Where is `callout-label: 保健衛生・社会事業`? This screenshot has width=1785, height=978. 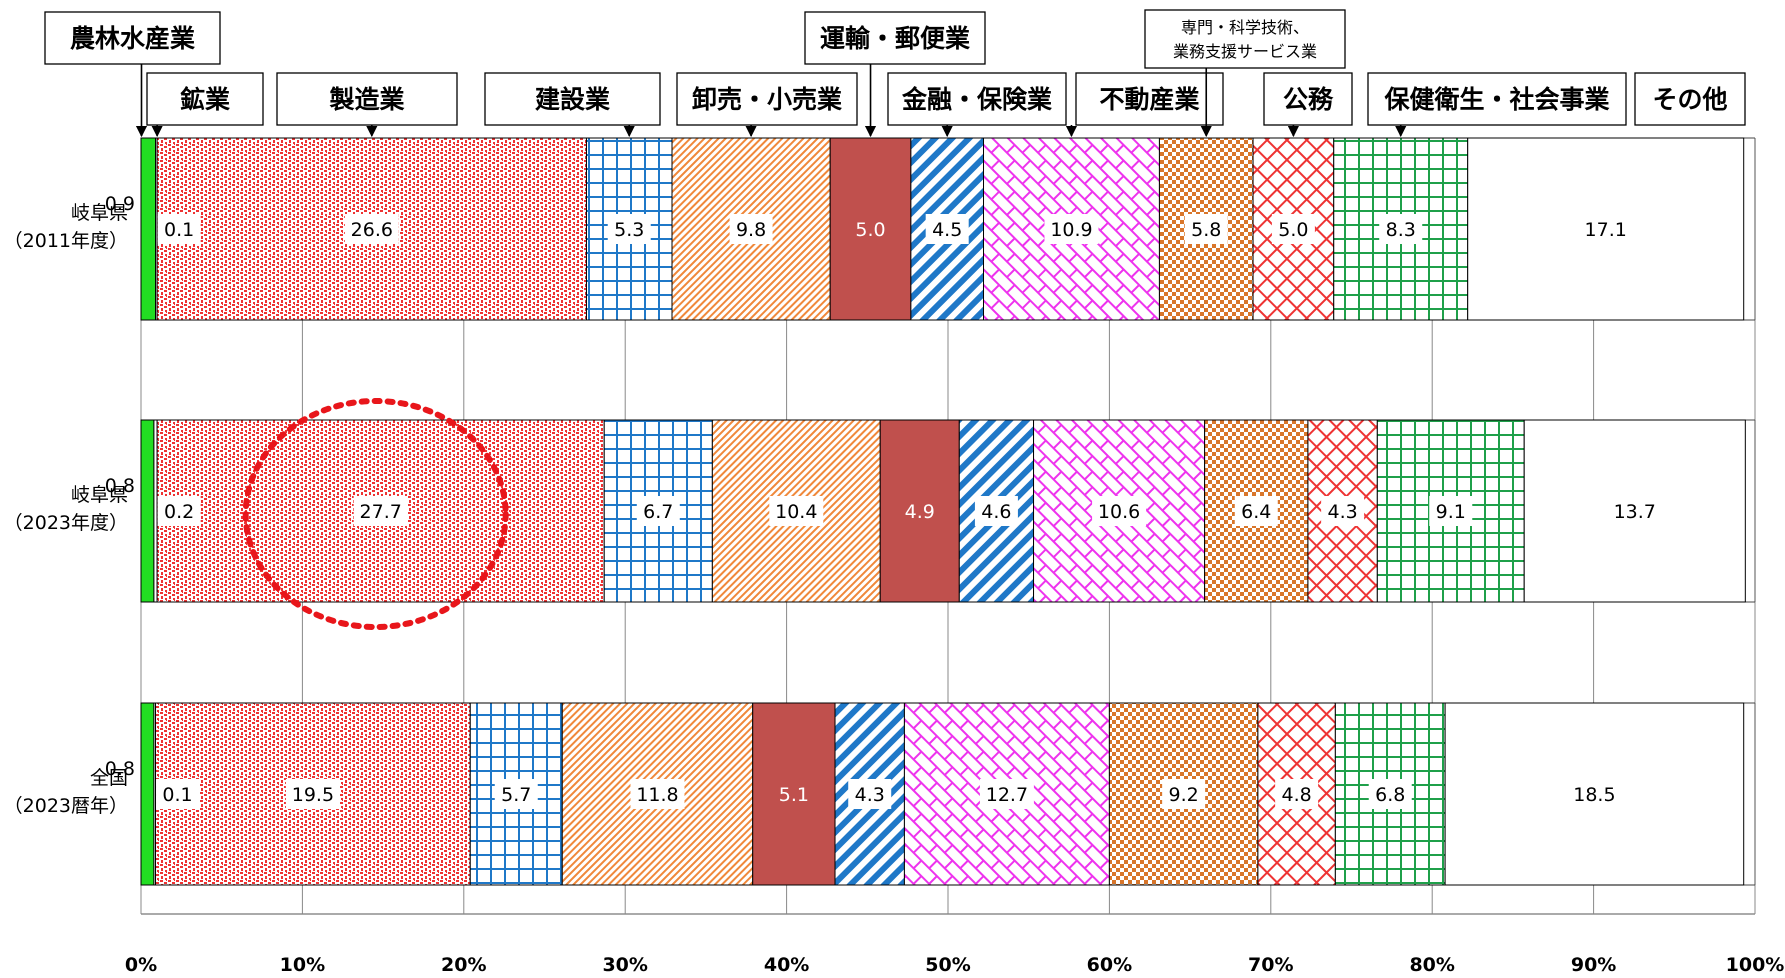 callout-label: 保健衛生・社会事業 is located at coordinates (1496, 99).